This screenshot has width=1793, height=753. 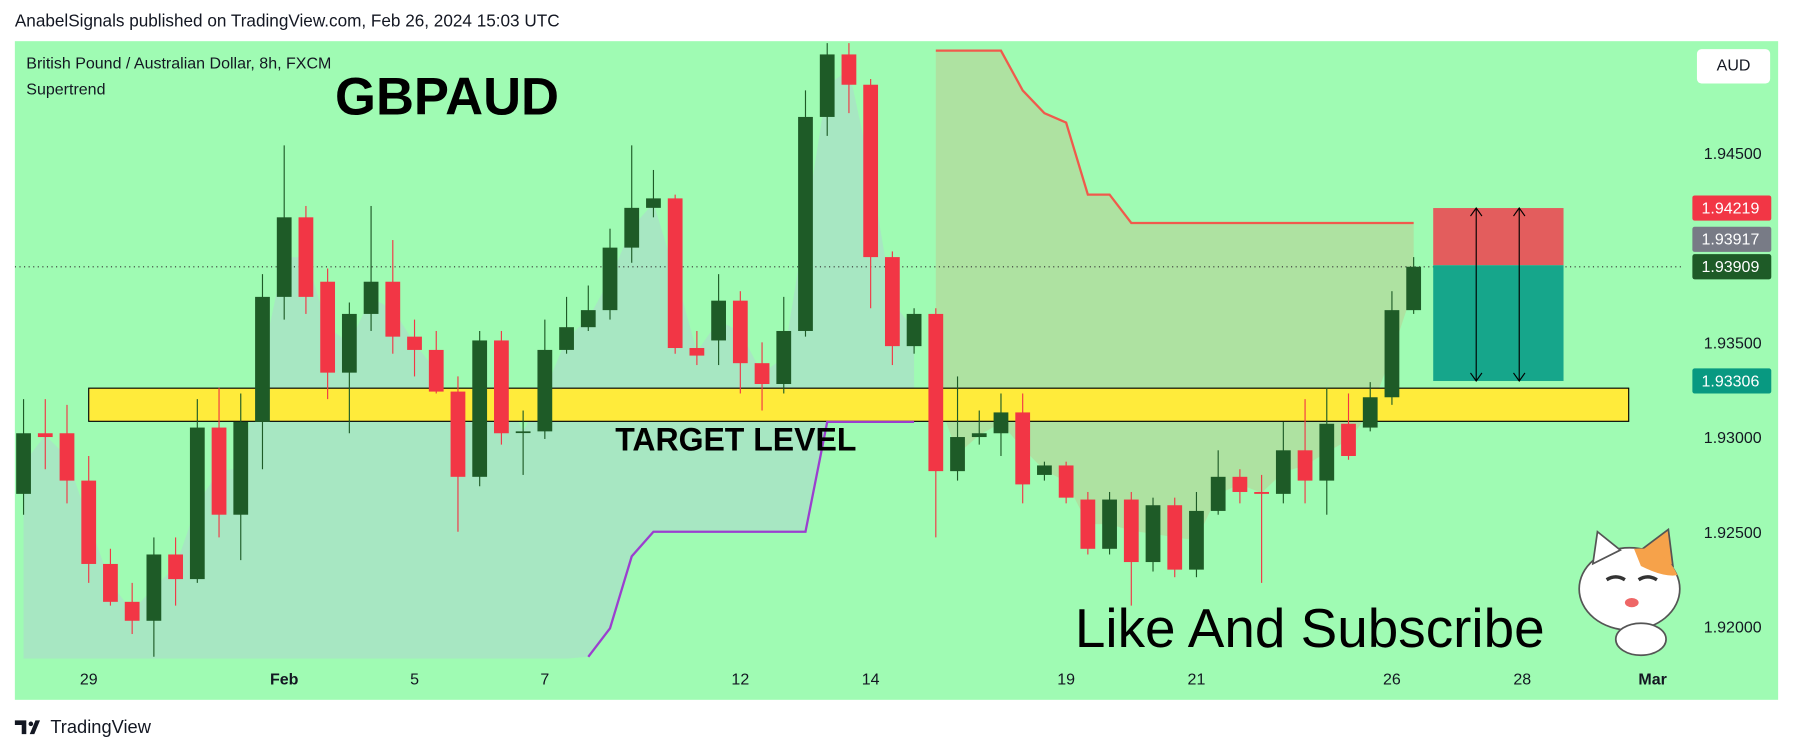 I want to click on y-tick-label: 1.93500, so click(x=1733, y=343).